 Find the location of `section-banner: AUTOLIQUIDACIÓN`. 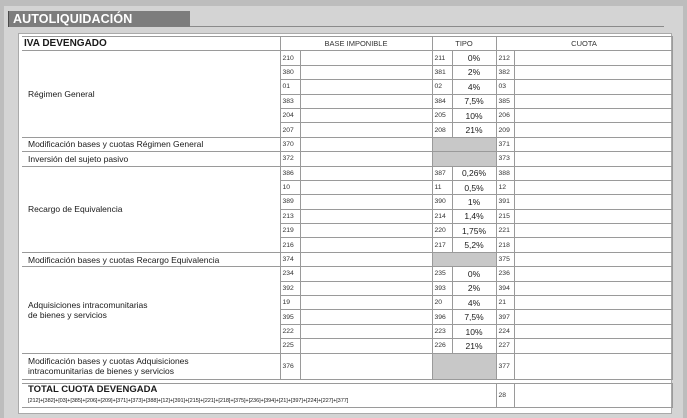

section-banner: AUTOLIQUIDACIÓN is located at coordinates (99, 19).